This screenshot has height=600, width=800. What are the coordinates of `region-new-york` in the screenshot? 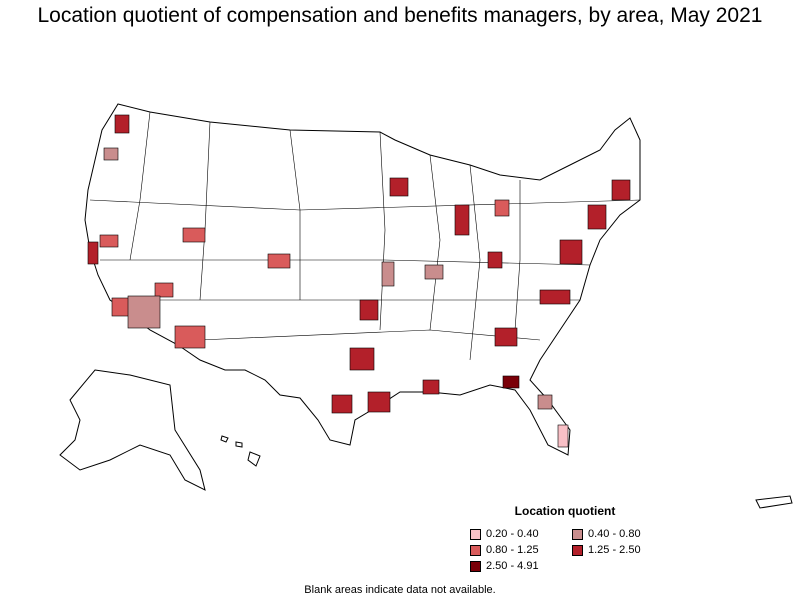 It's located at (597, 217).